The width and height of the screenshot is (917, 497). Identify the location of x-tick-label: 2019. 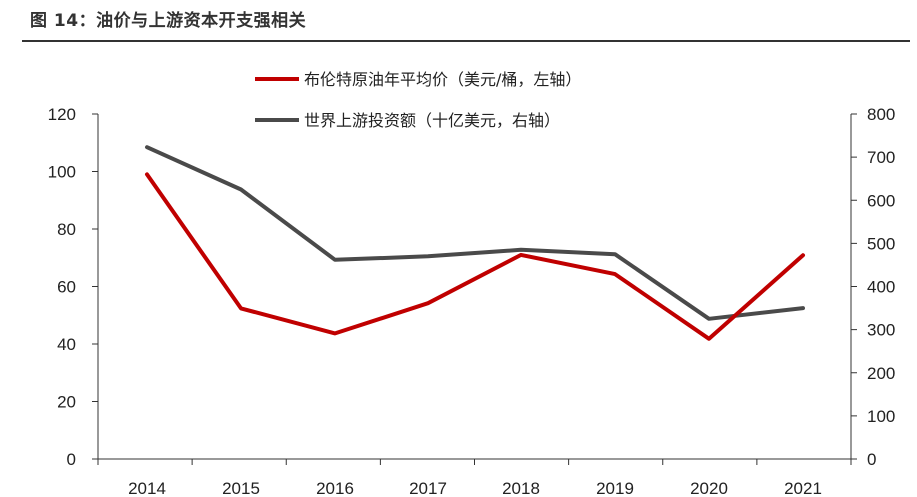
(615, 488).